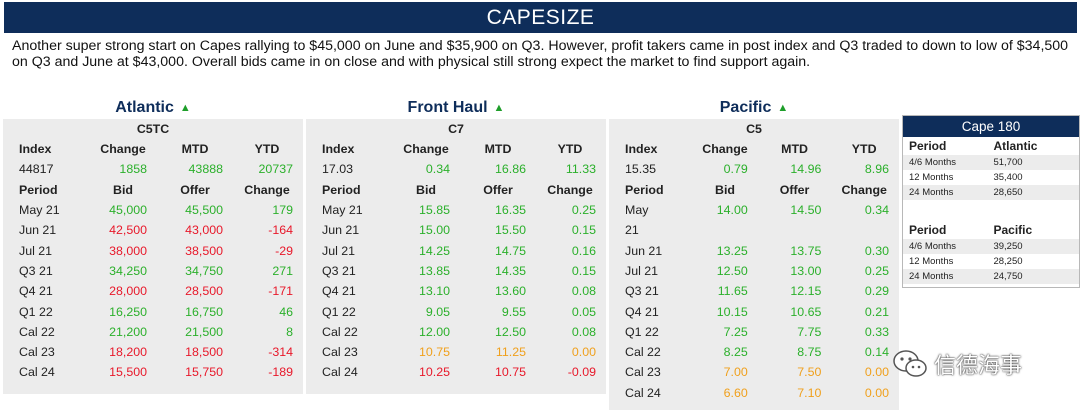 The image size is (1080, 412). I want to click on value-cell: 7.50, so click(809, 372).